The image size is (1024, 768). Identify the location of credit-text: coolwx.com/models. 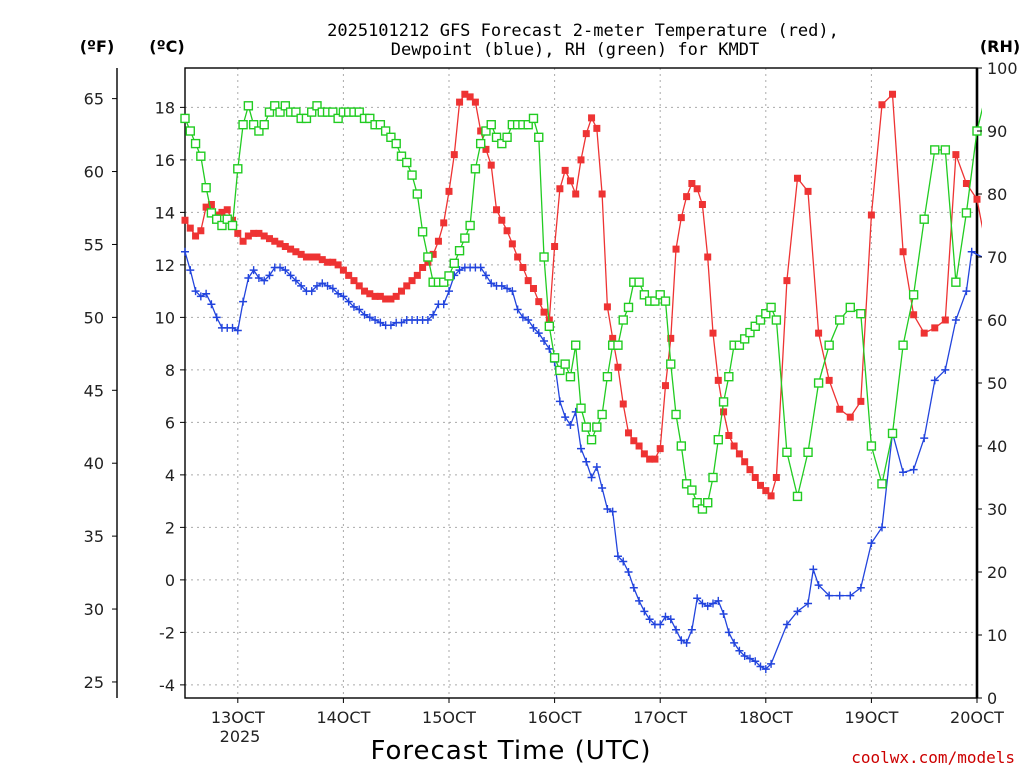
(933, 757).